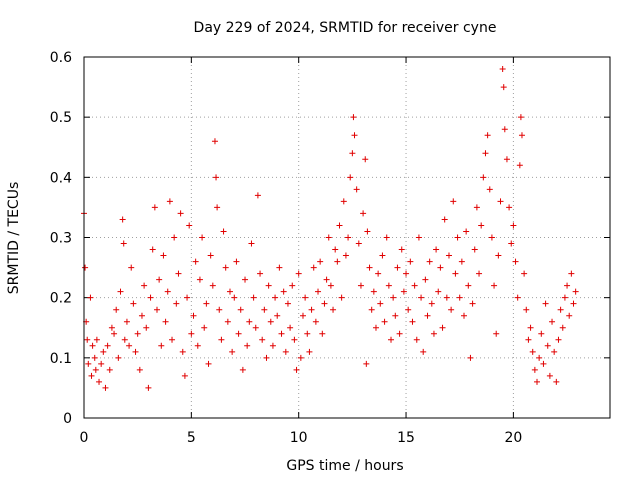 The width and height of the screenshot is (640, 480). What do you see at coordinates (299, 438) in the screenshot?
I see `x-tick-label: 10` at bounding box center [299, 438].